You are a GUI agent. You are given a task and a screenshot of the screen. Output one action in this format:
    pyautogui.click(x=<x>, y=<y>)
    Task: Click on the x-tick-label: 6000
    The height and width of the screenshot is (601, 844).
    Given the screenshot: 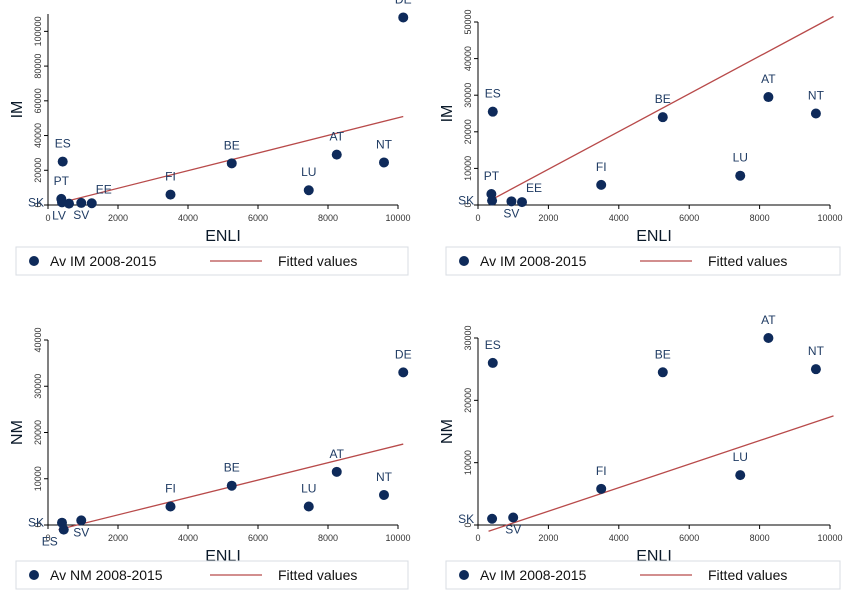 What is the action you would take?
    pyautogui.click(x=258, y=538)
    